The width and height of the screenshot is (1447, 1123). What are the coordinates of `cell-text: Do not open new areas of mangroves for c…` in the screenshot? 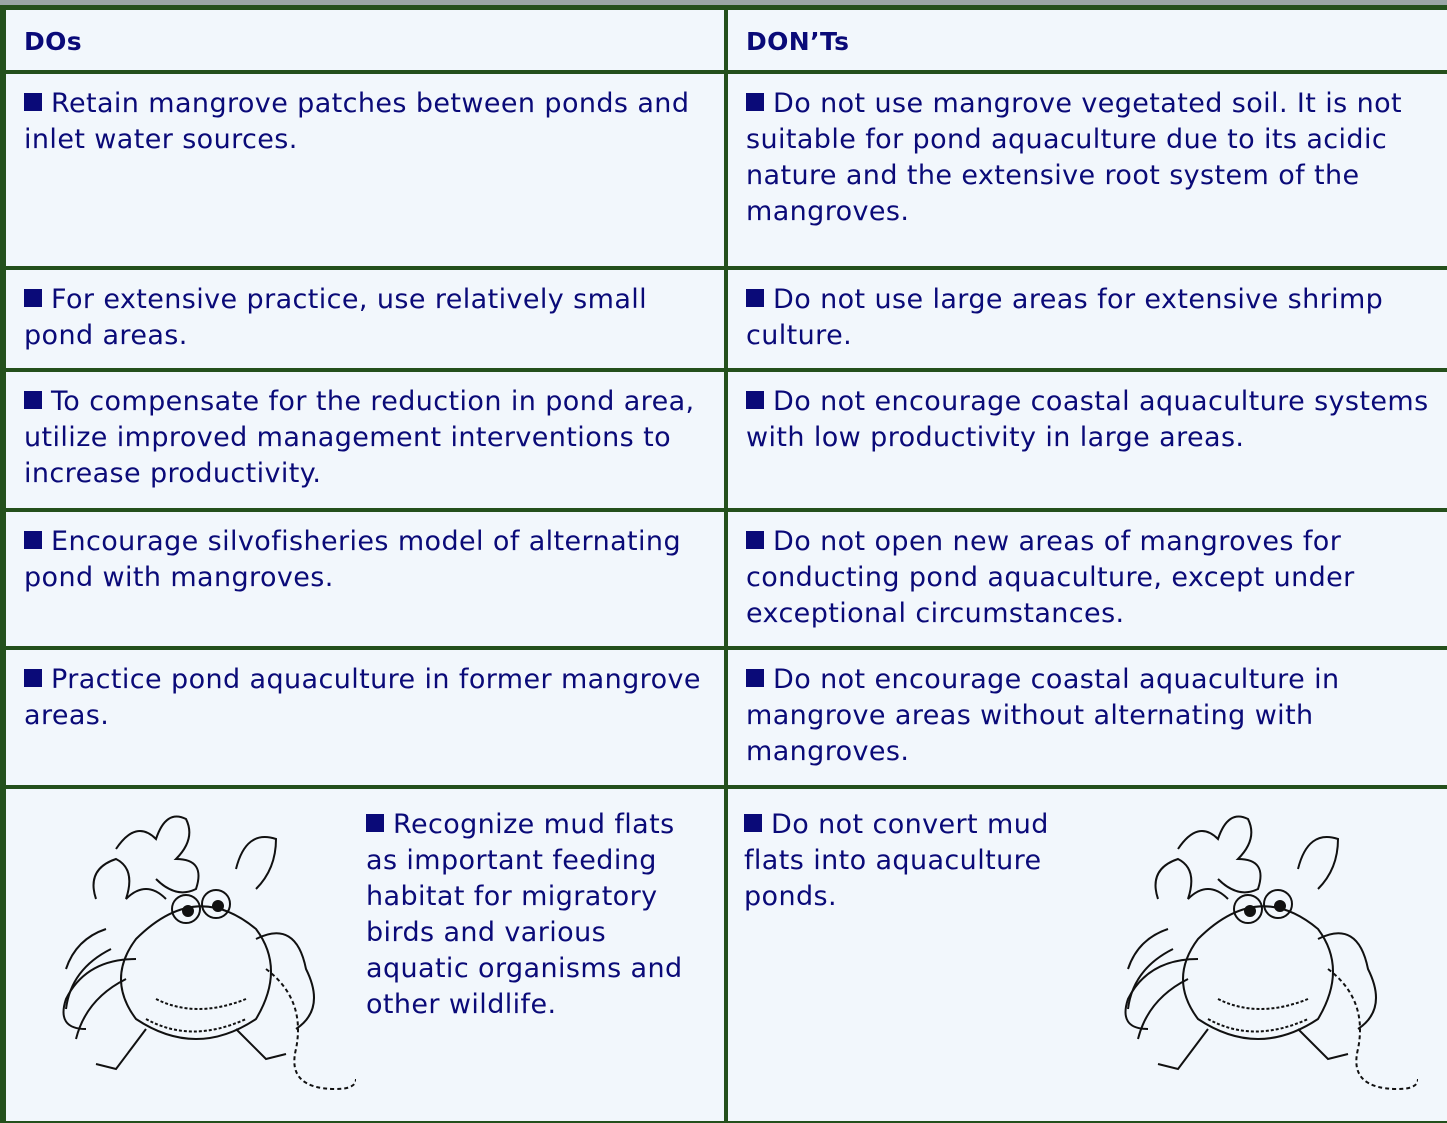 It's located at (1088, 578).